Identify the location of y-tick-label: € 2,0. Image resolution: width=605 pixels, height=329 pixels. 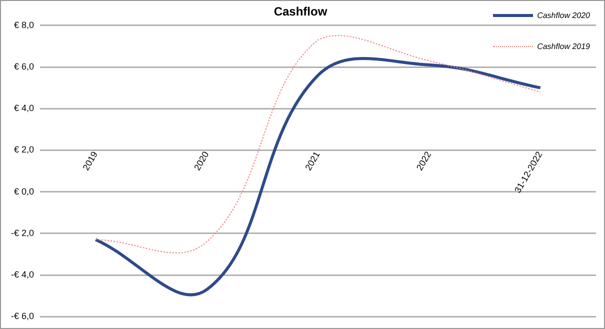
(24, 149).